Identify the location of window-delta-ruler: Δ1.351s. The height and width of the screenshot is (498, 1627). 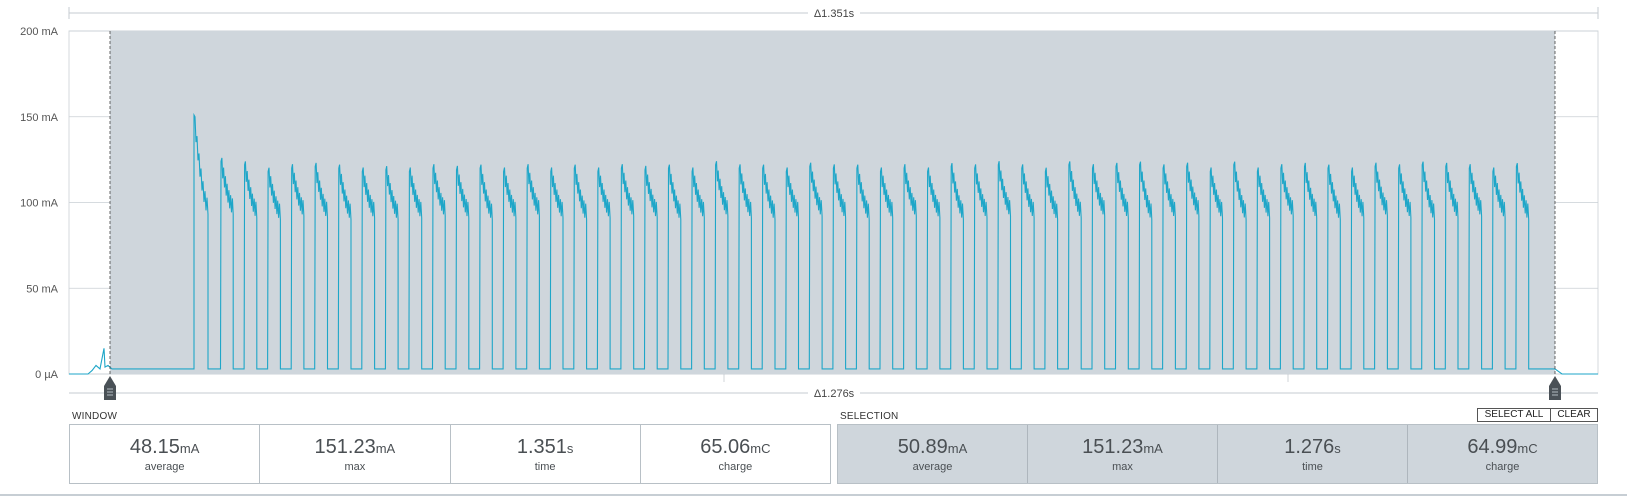
(833, 13).